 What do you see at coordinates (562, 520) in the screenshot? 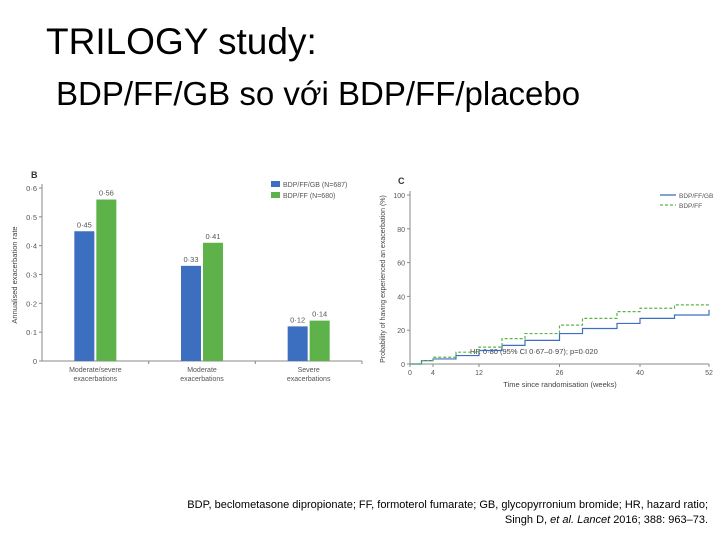
I see `citation-etal: et al.` at bounding box center [562, 520].